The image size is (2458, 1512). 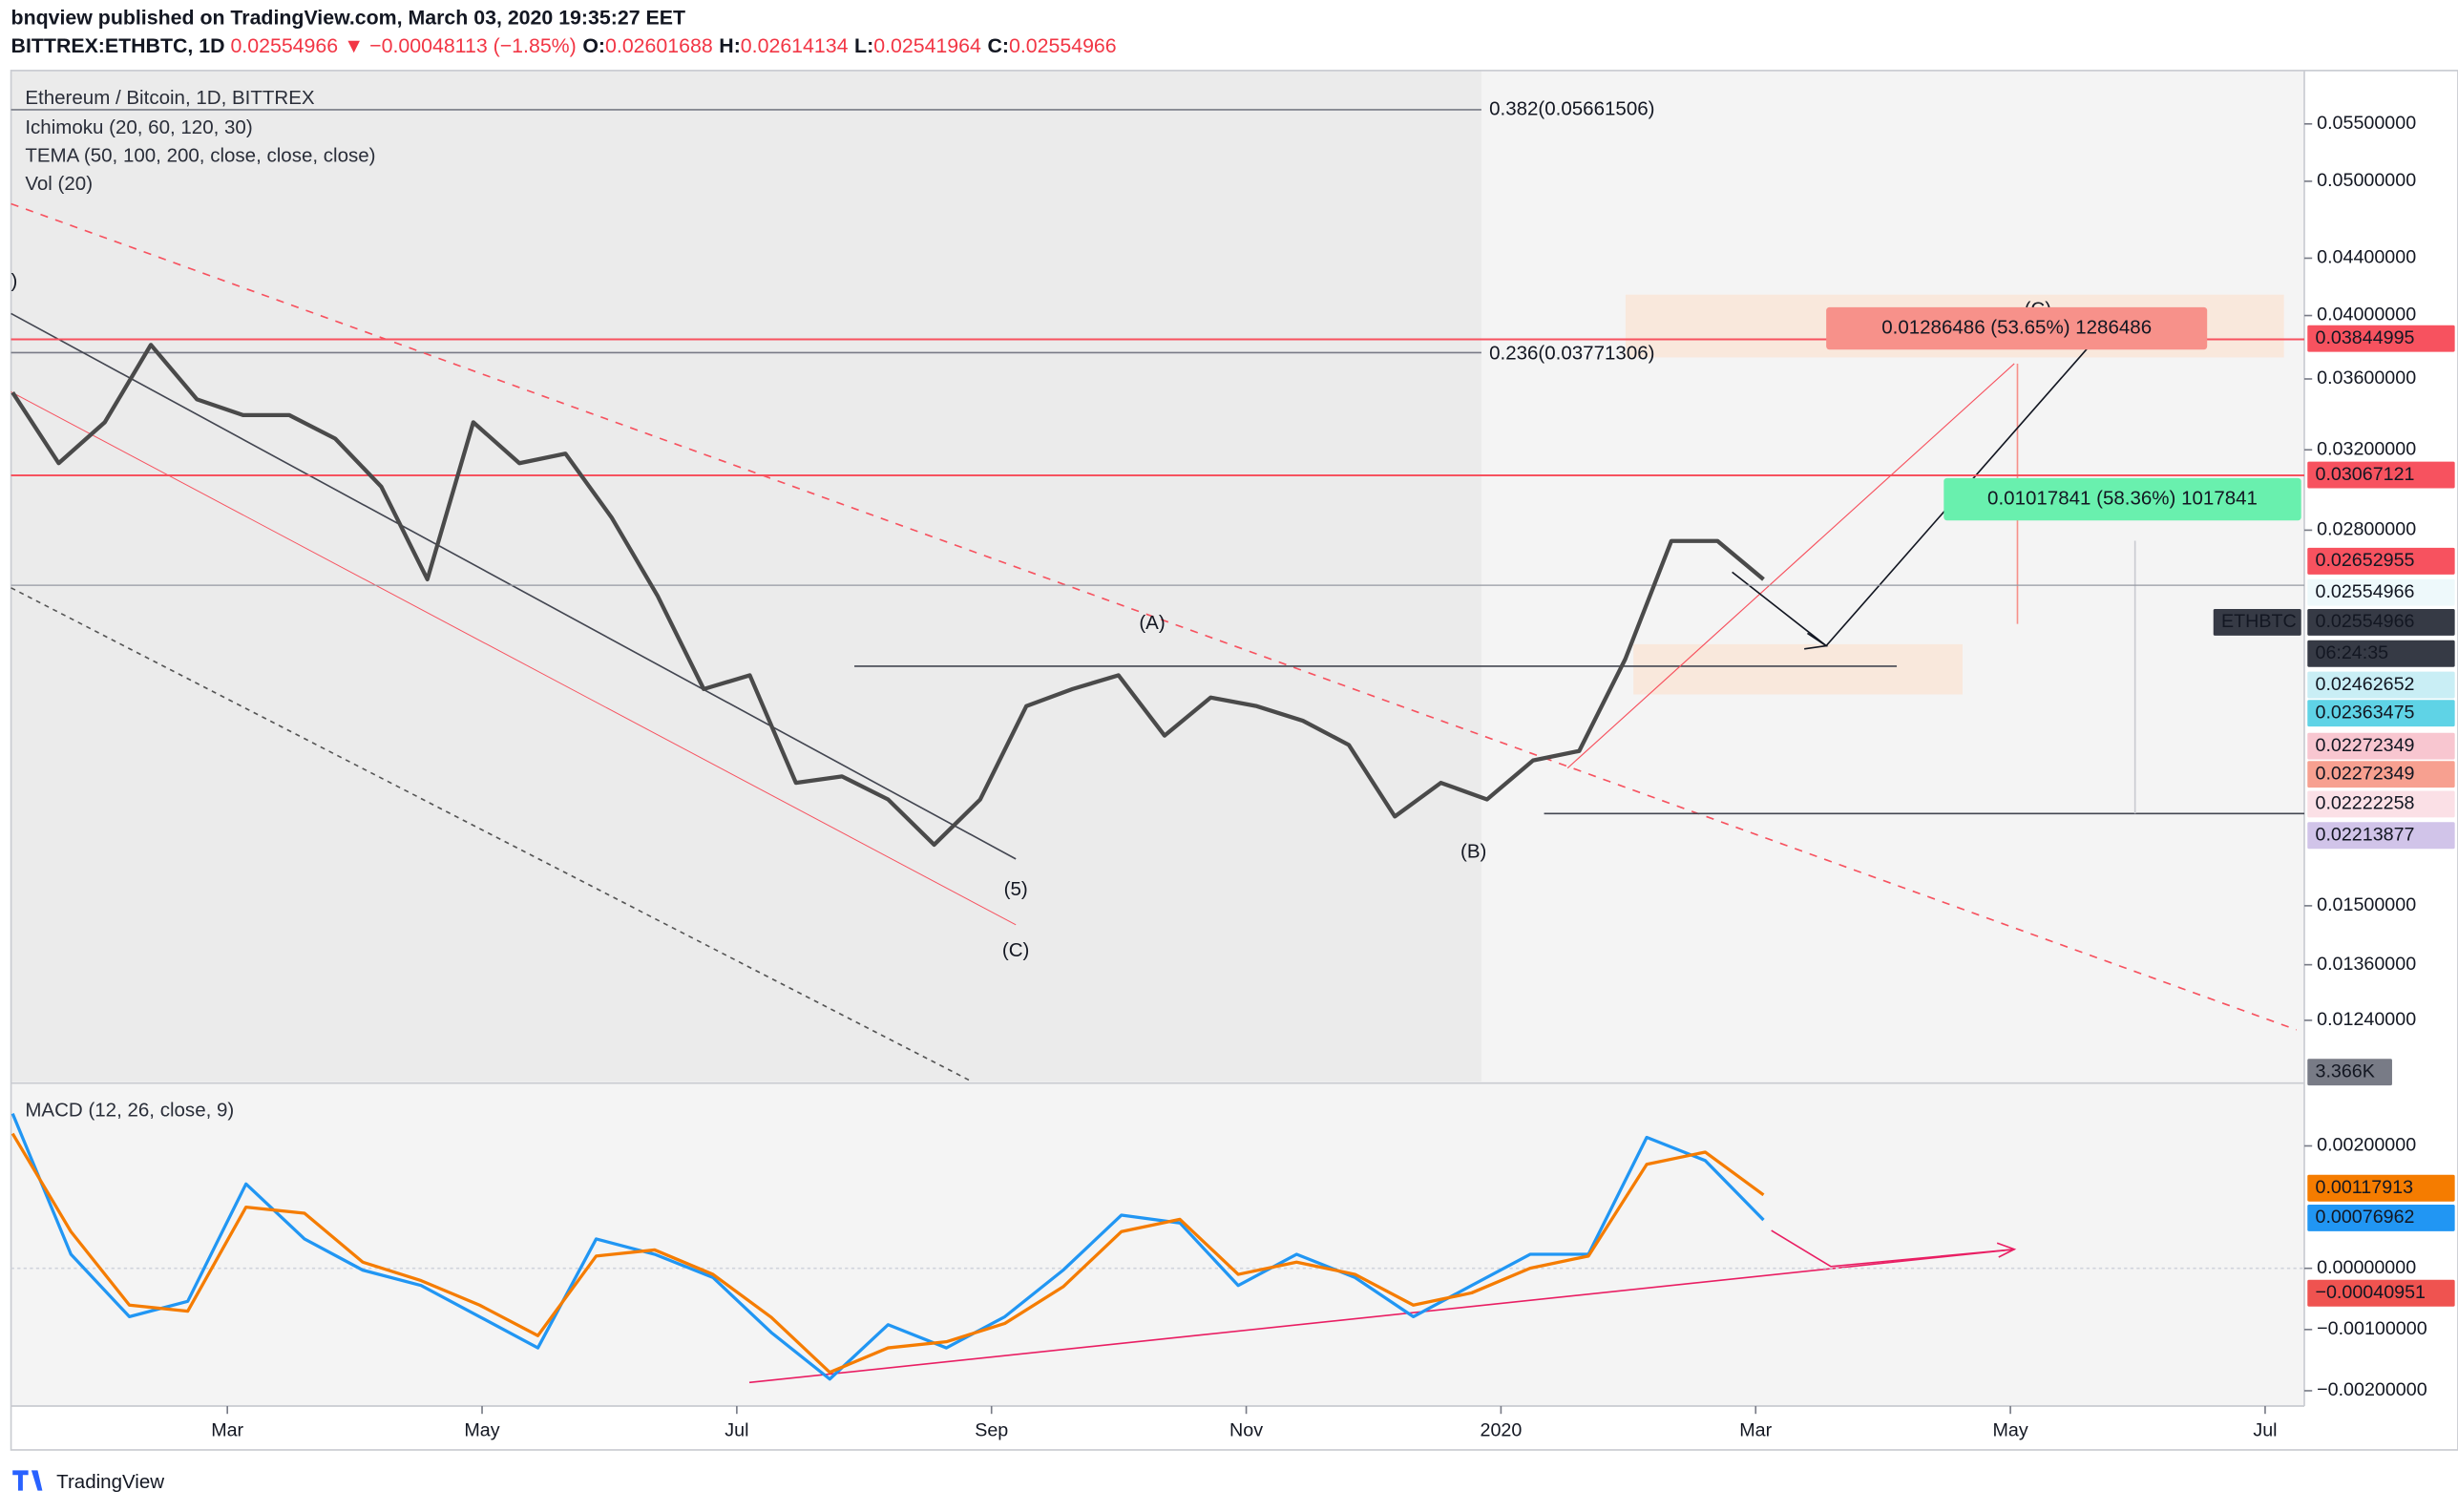 I want to click on macd-arrow, so click(x=1893, y=1248).